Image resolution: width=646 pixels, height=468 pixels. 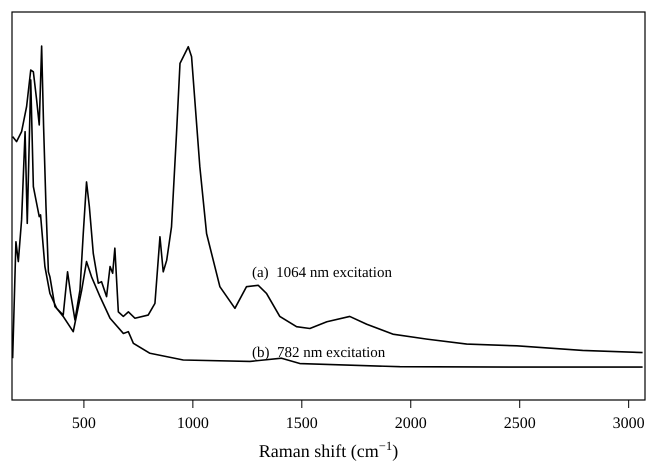 I want to click on x-tick-label: 2000, so click(x=410, y=423).